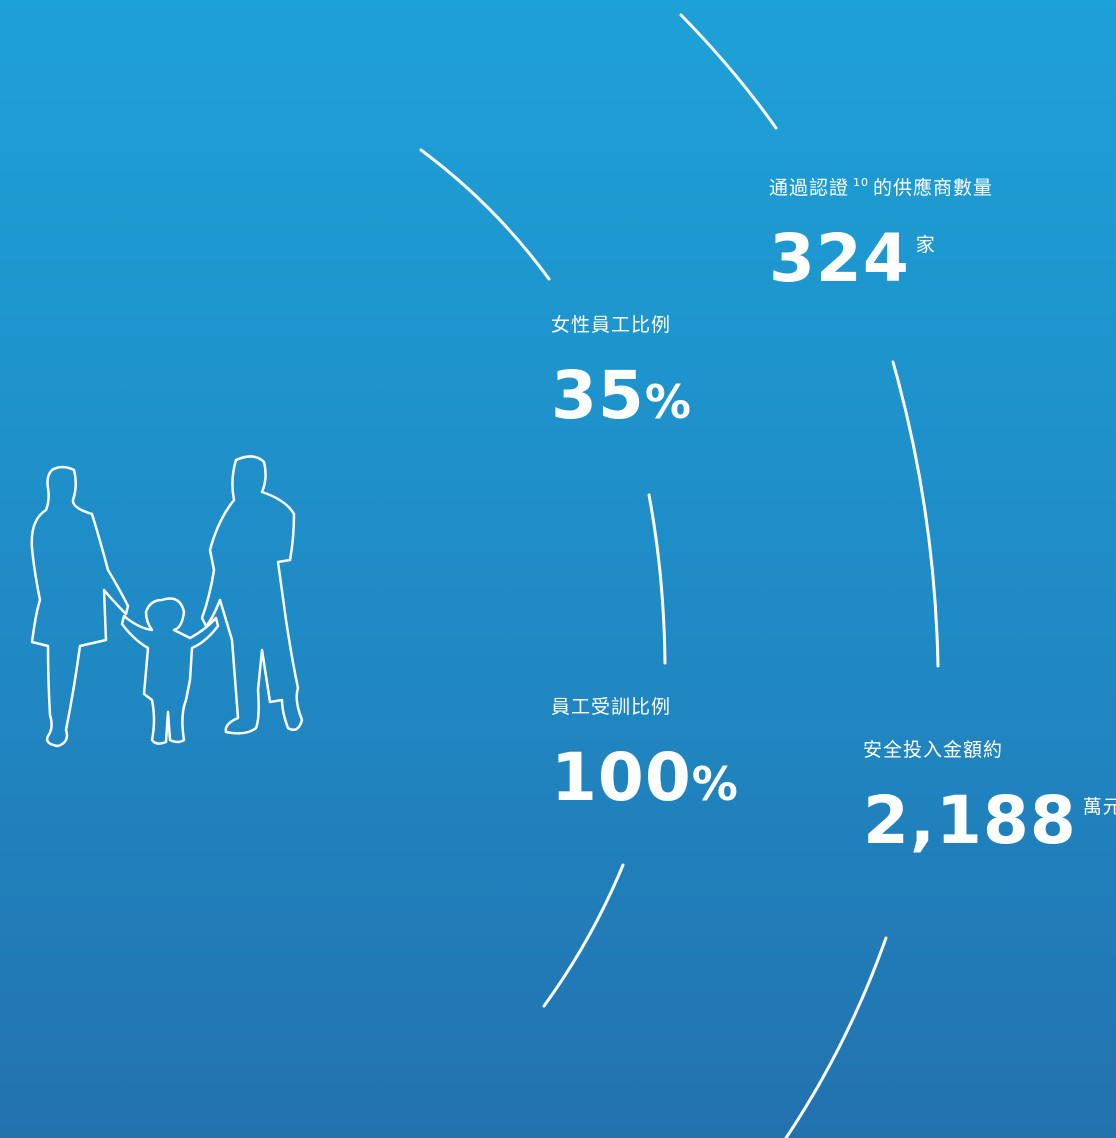 The width and height of the screenshot is (1116, 1138). I want to click on stat-suppliers: 通過認證 10 的供應商數量 324 家, so click(881, 232).